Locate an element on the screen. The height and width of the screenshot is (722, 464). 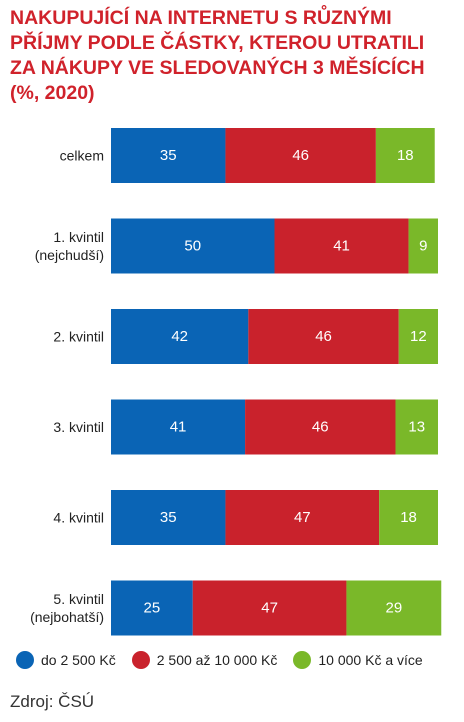
chart-title-line: (%, 2020) is located at coordinates (52, 93).